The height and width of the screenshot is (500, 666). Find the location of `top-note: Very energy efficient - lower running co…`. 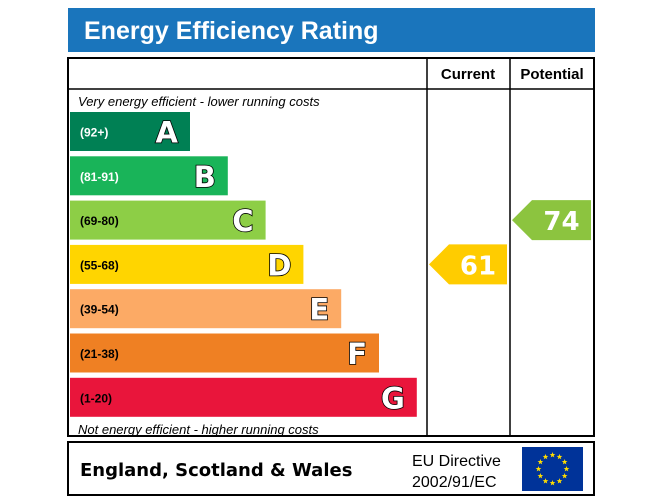

top-note: Very energy efficient - lower running co… is located at coordinates (199, 101).